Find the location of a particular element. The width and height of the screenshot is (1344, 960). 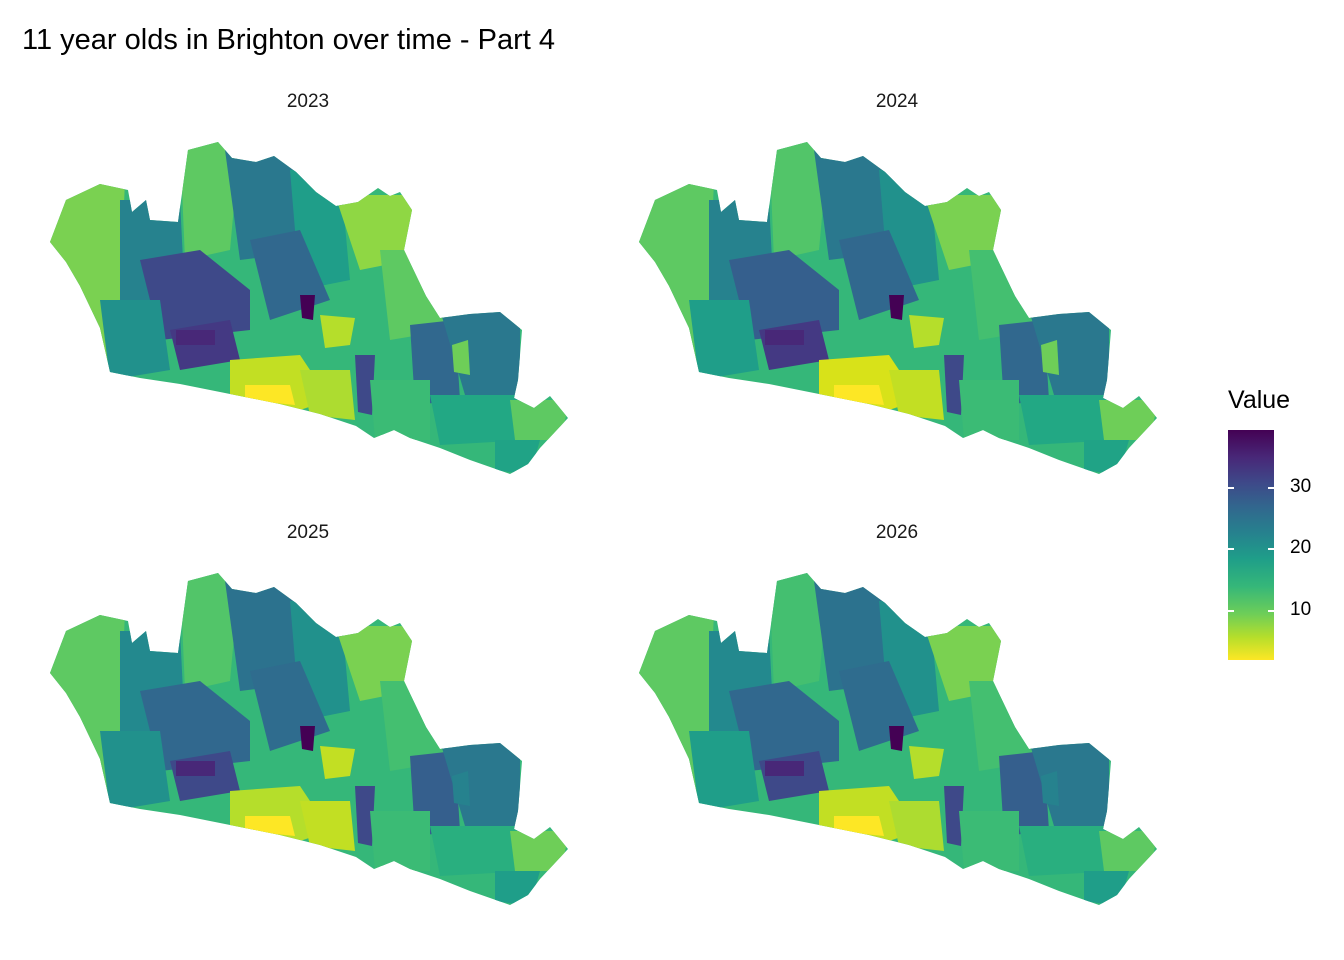

facet-label-2023: 2023 is located at coordinates (308, 101).